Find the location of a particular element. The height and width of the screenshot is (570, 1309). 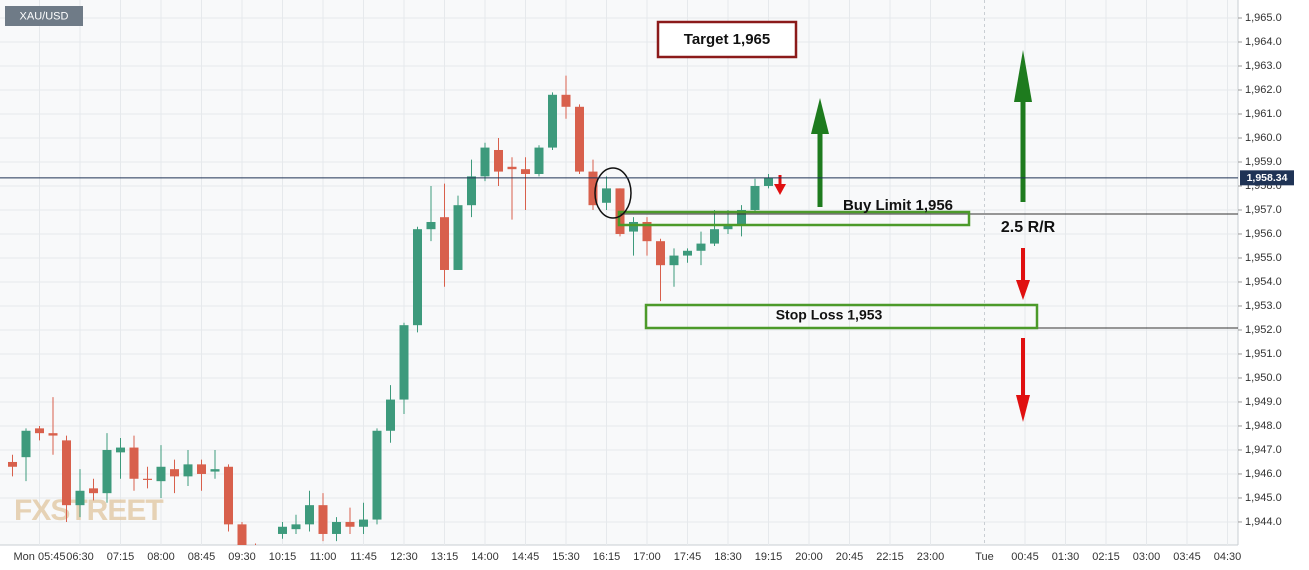

x-tick-label: Mon 05:45 is located at coordinates (40, 557).